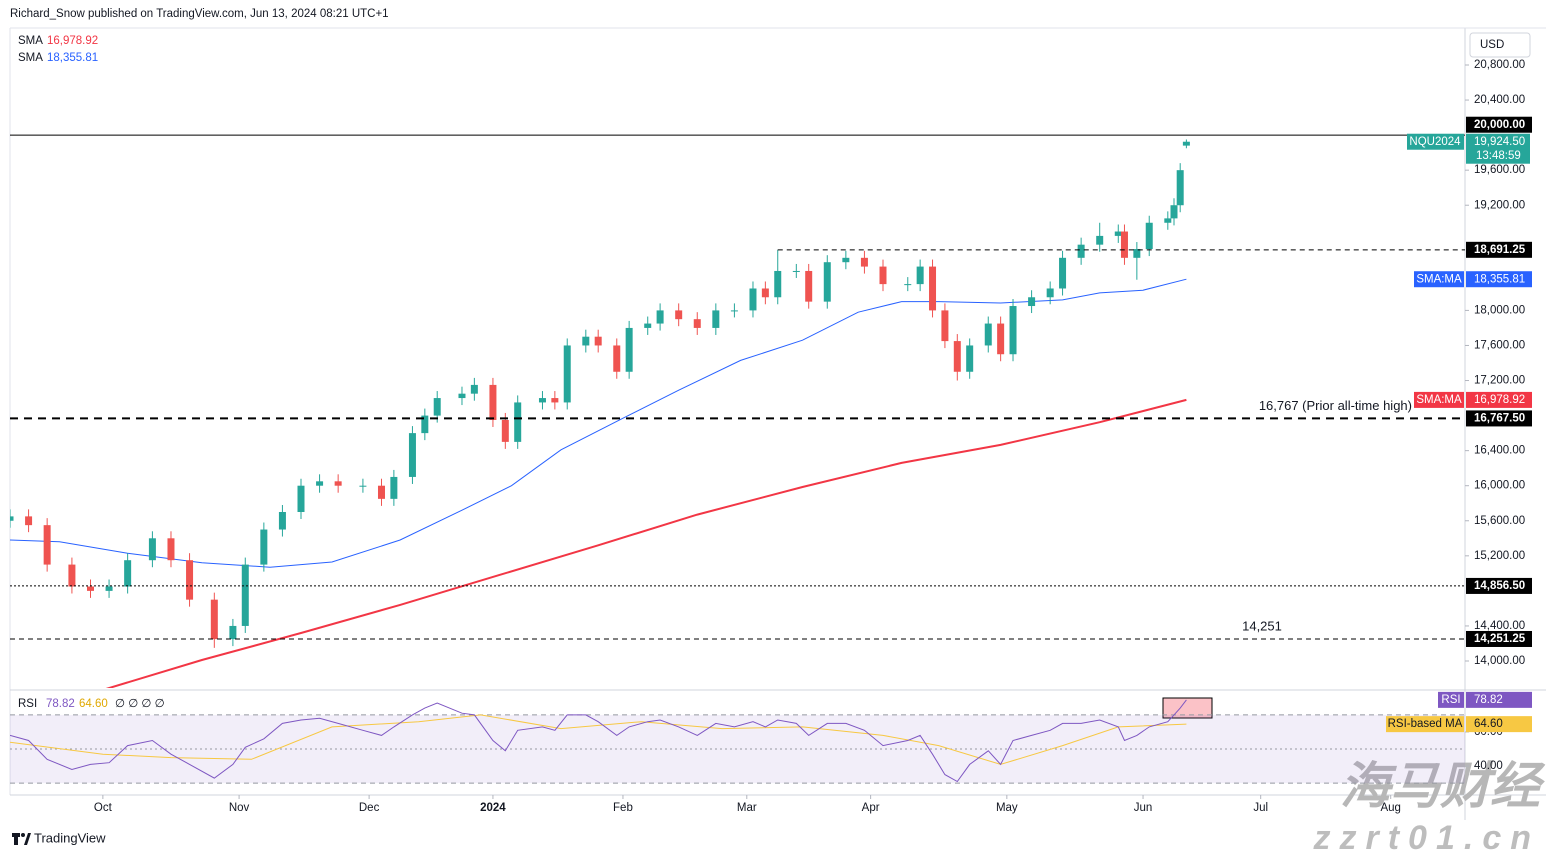 This screenshot has height=857, width=1546. I want to click on legend-value: 18,355.81, so click(72, 58).